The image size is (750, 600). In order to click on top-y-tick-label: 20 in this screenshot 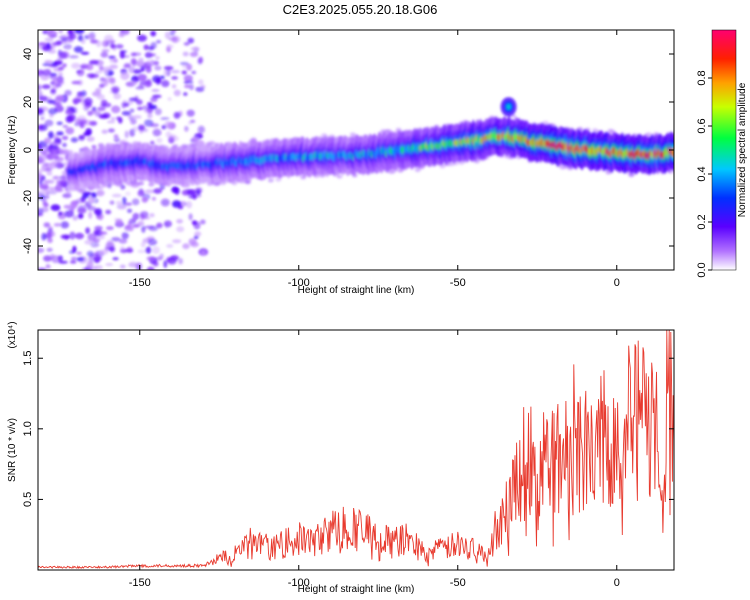, I will do `click(28, 102)`.